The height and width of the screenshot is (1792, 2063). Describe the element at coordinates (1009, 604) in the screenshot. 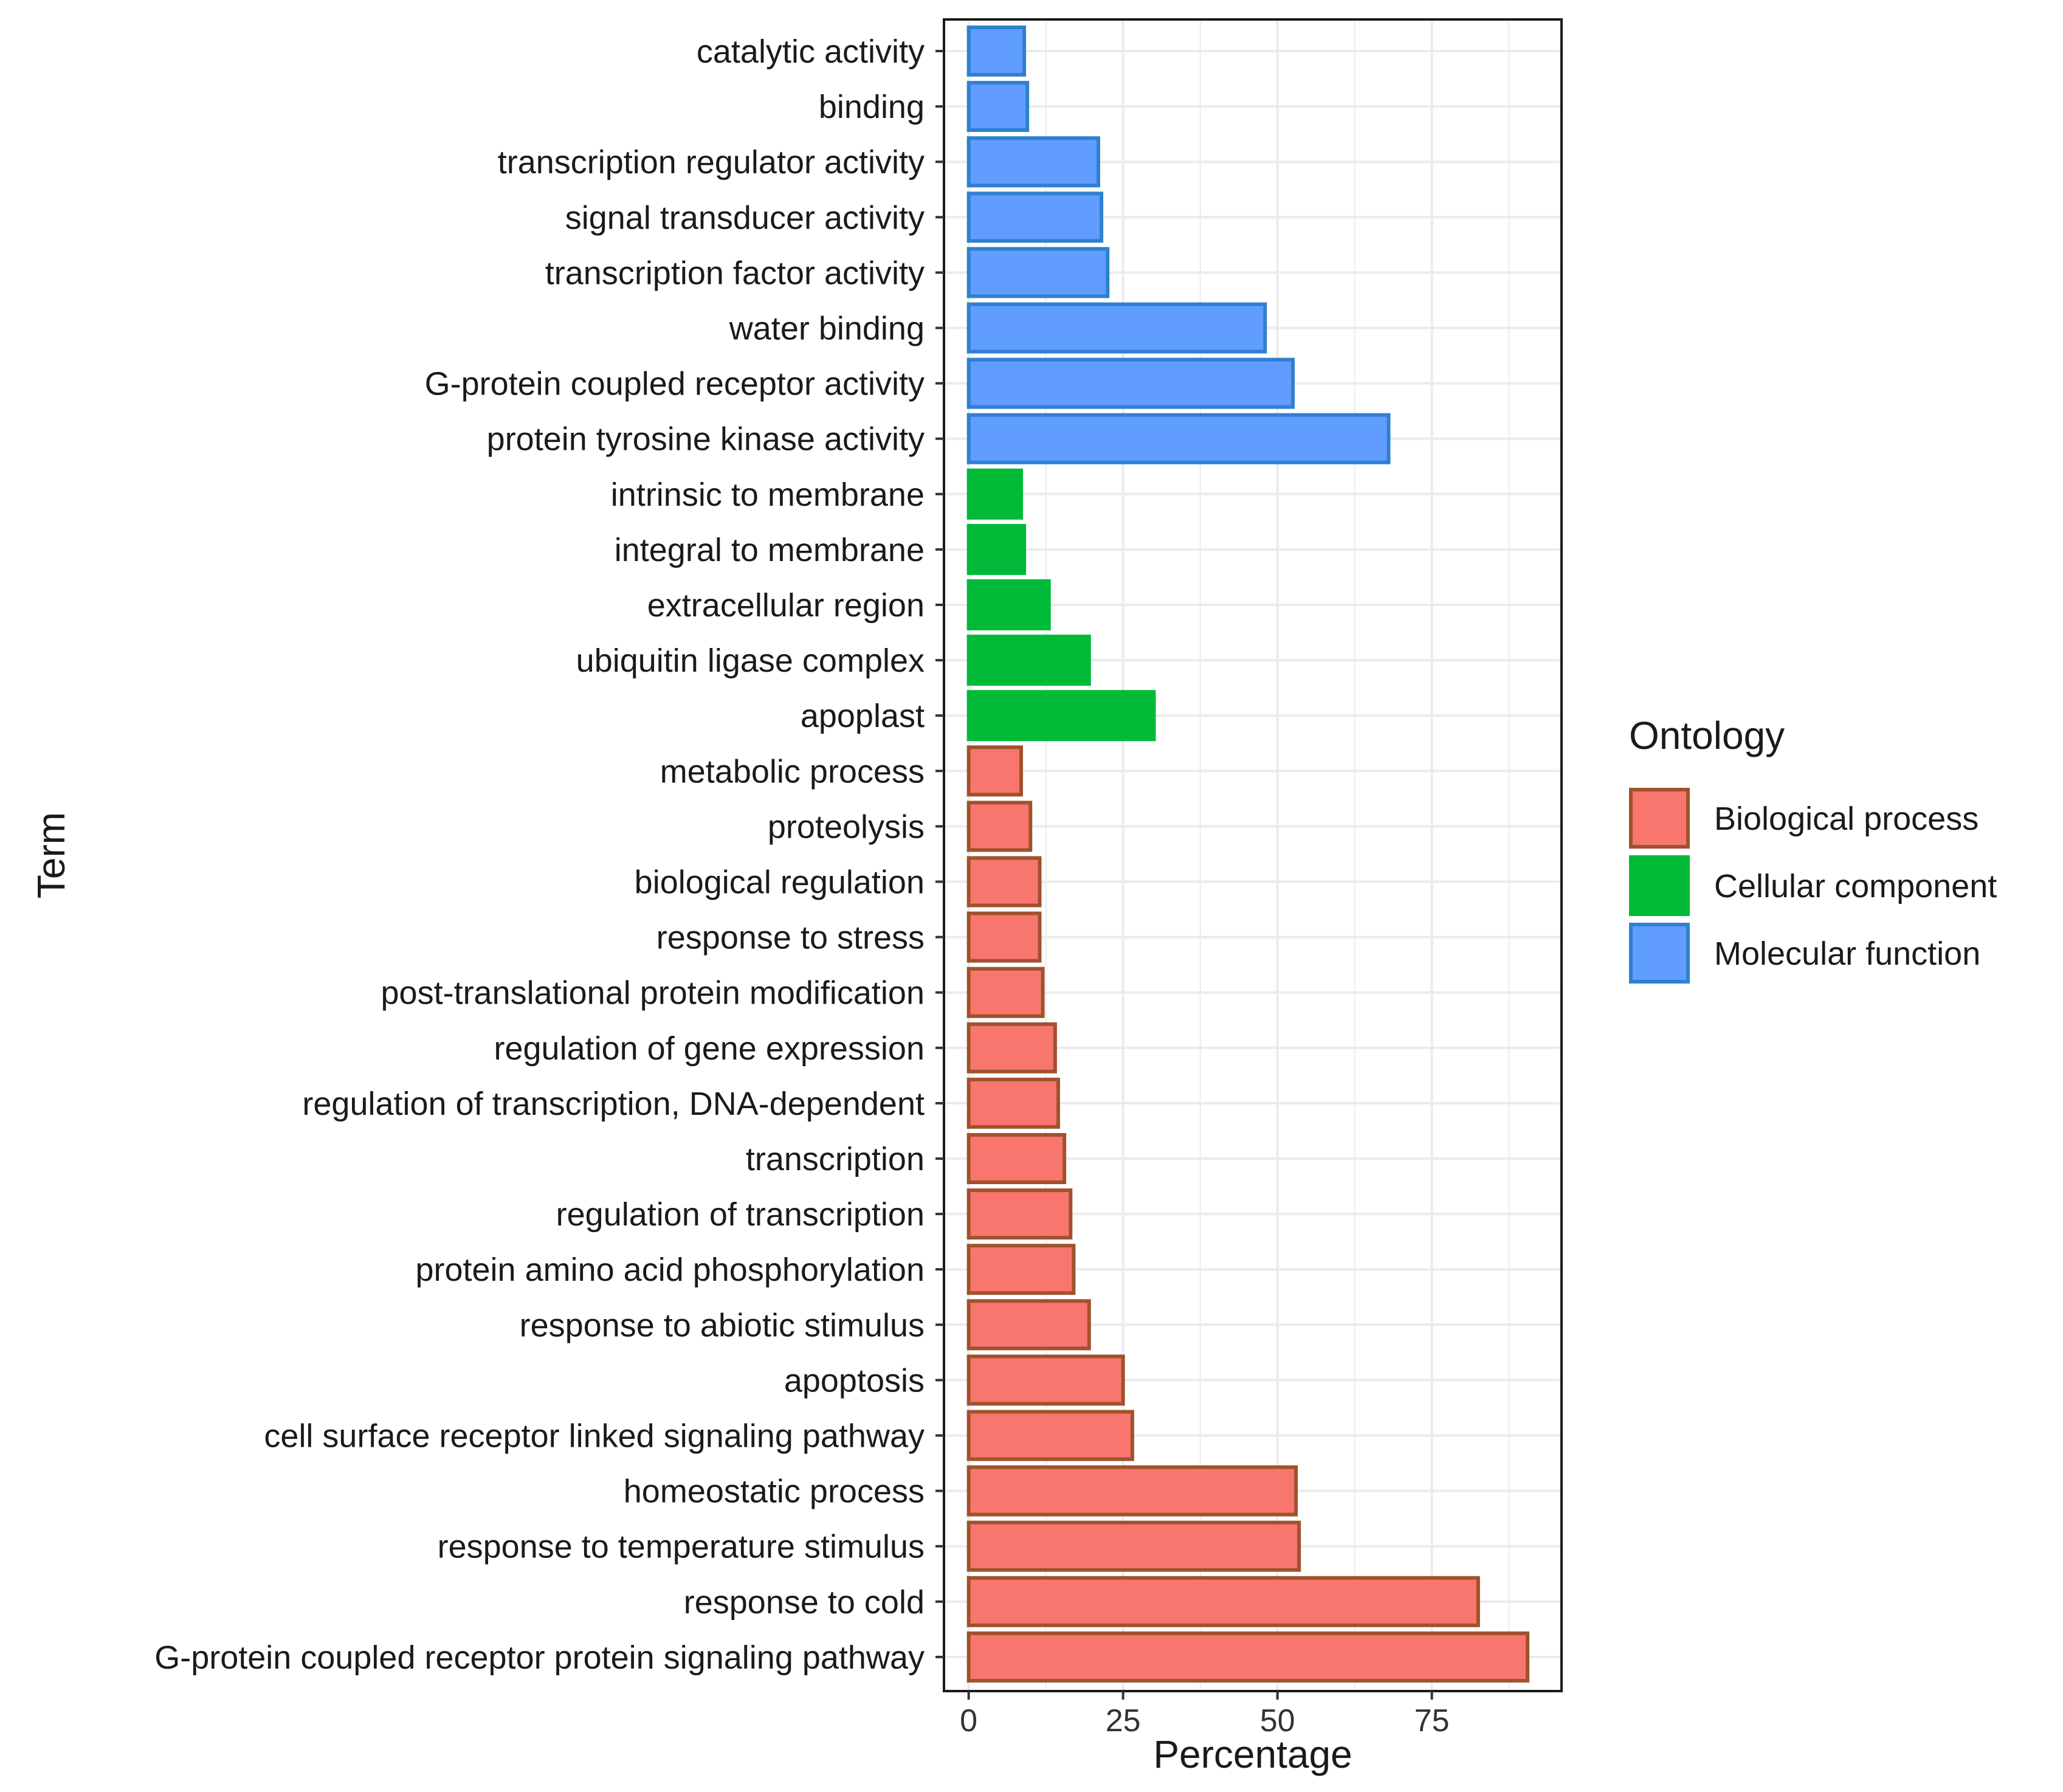

I see `bar-extracellular-region` at that location.